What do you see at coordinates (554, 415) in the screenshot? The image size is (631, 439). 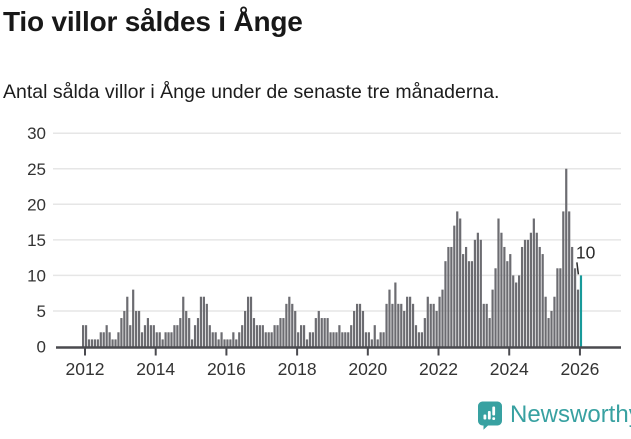 I see `newsworthy-branding: Newsworthy` at bounding box center [554, 415].